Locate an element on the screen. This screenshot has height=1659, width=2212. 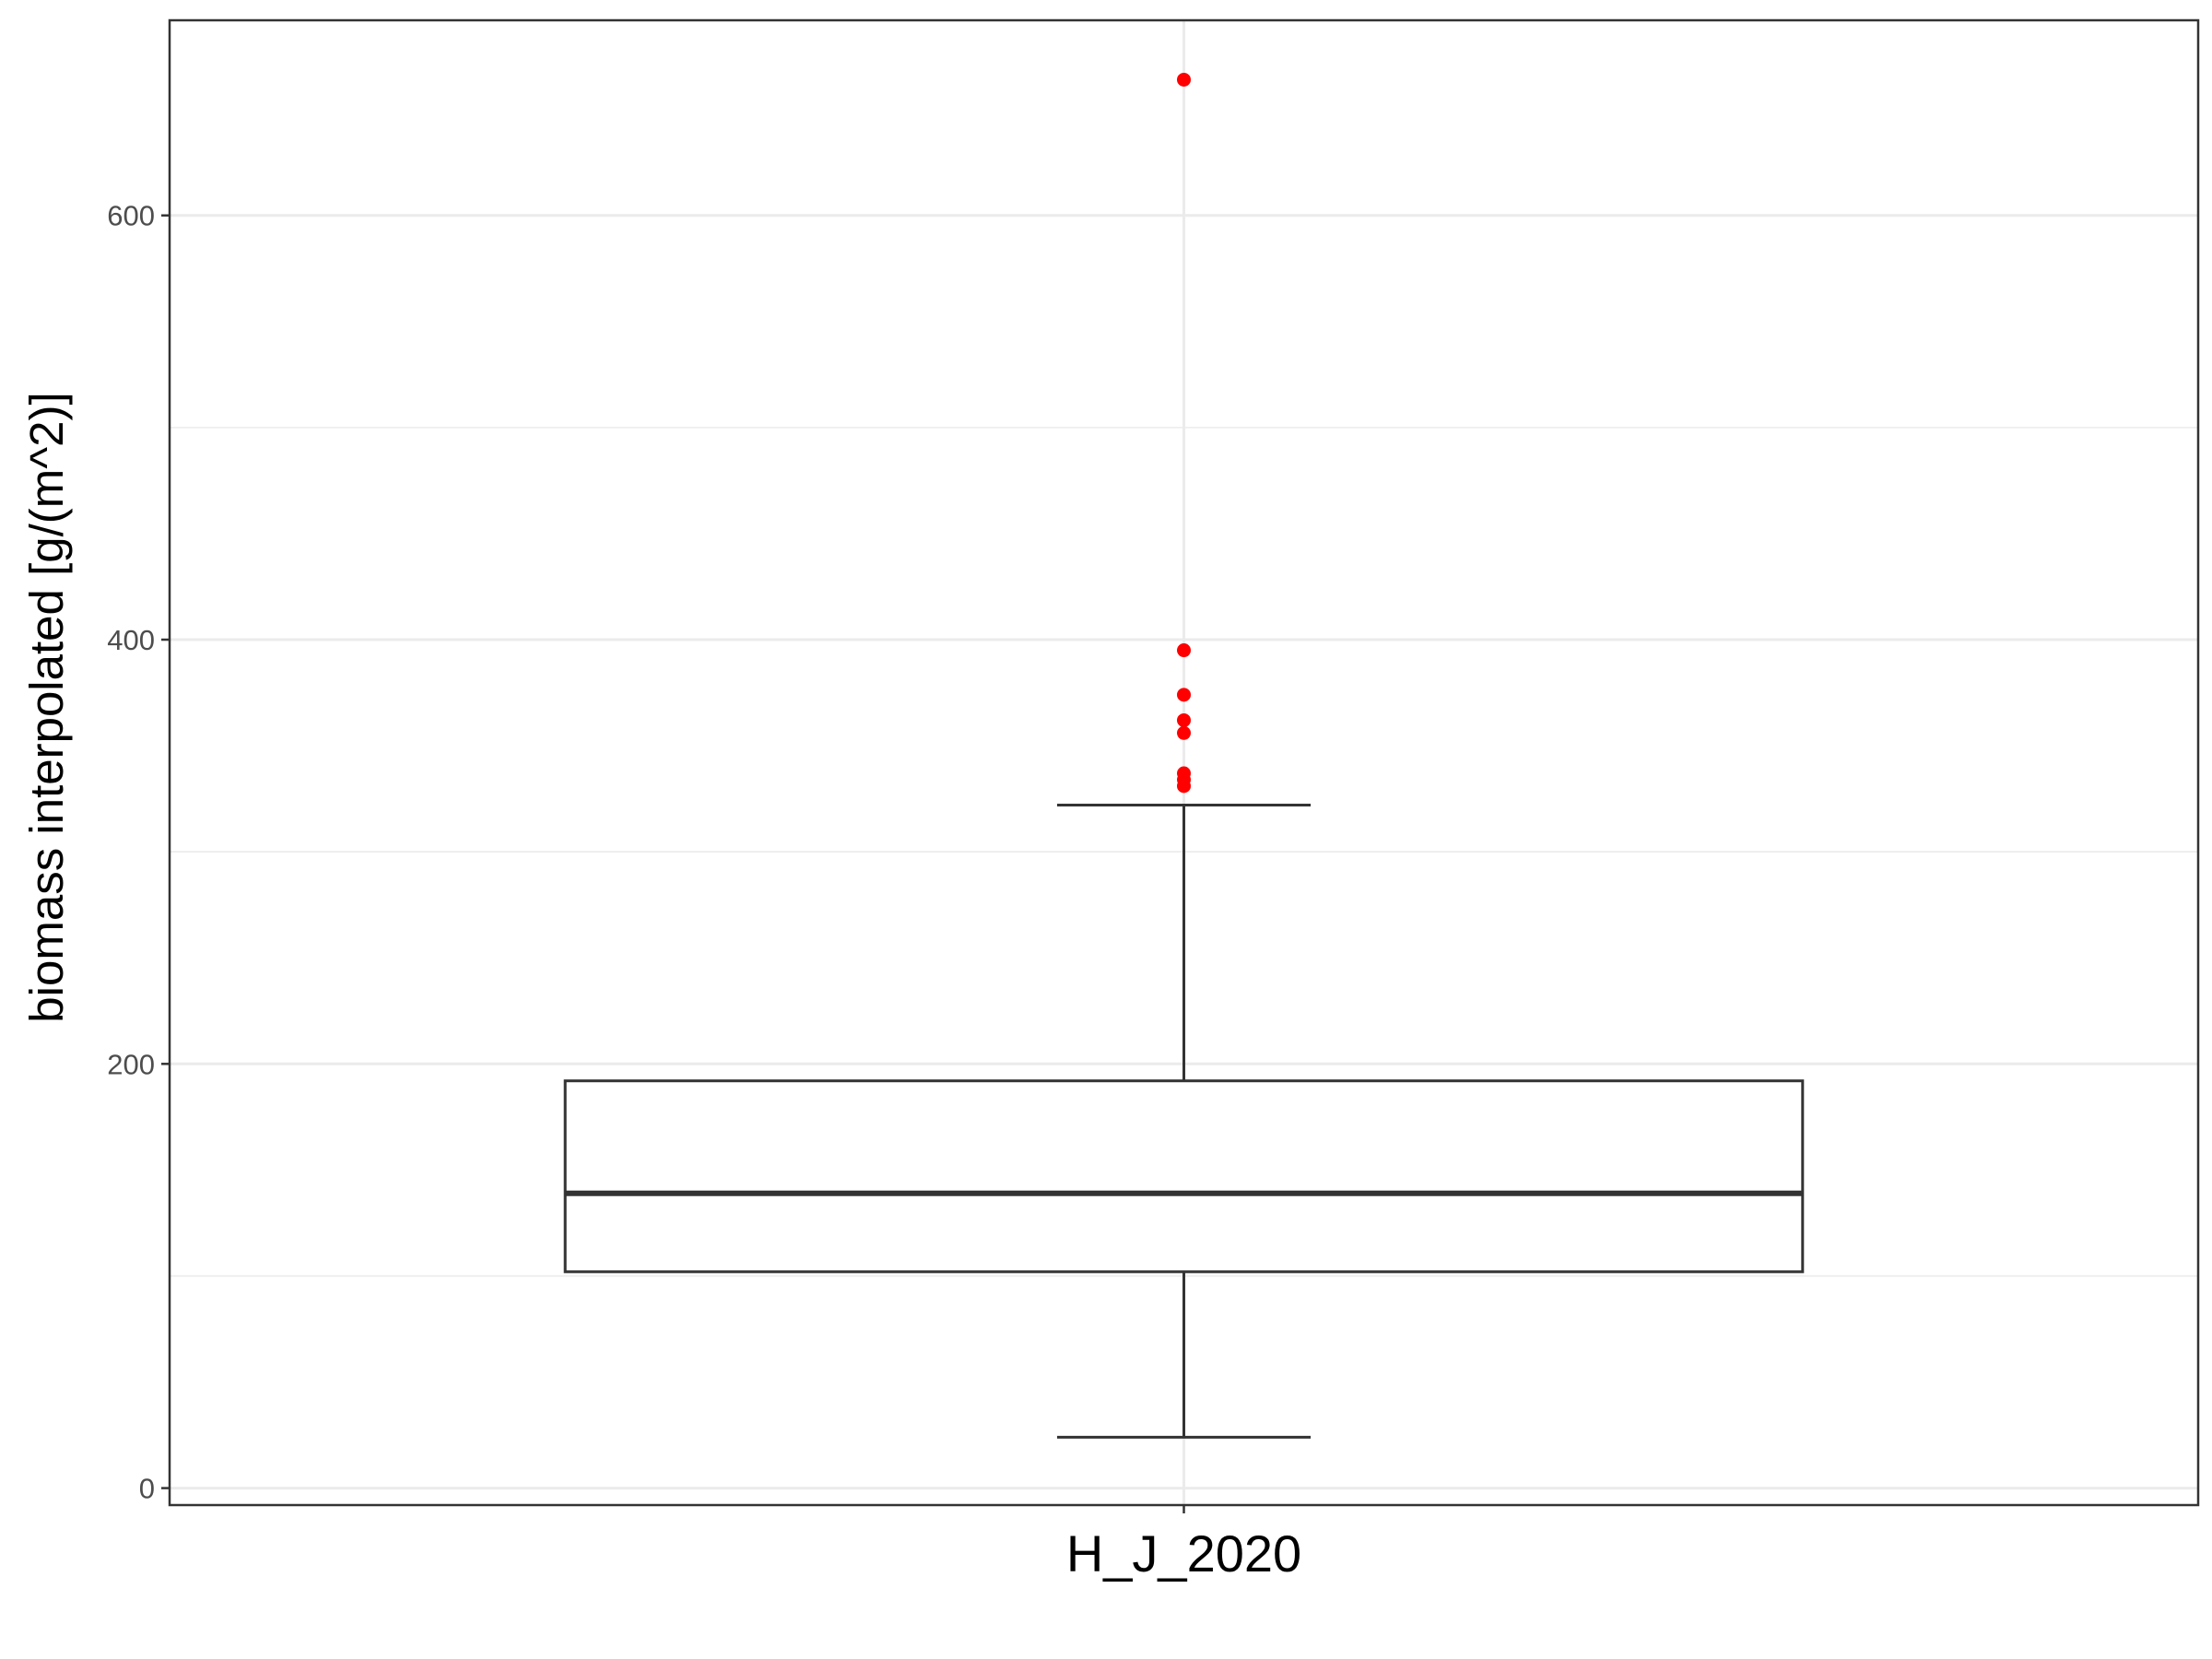
y-axis-title: biomass interpolated [g/(m^2)] is located at coordinates (46, 707).